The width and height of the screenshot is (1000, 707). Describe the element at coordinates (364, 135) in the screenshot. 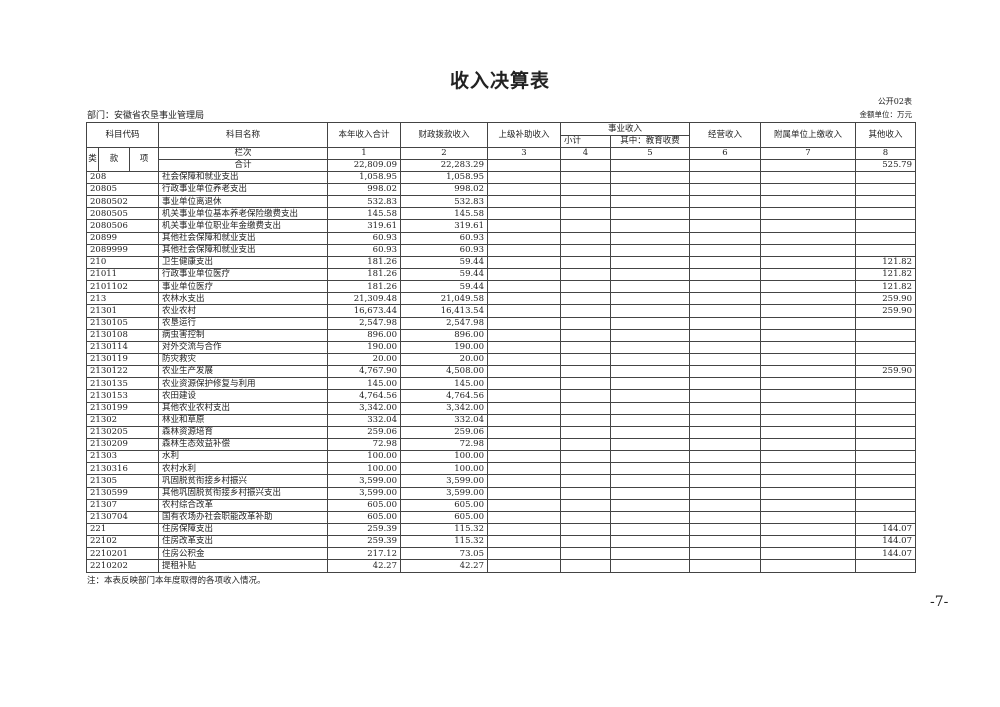

I see `header-total: 本年收入合计` at that location.